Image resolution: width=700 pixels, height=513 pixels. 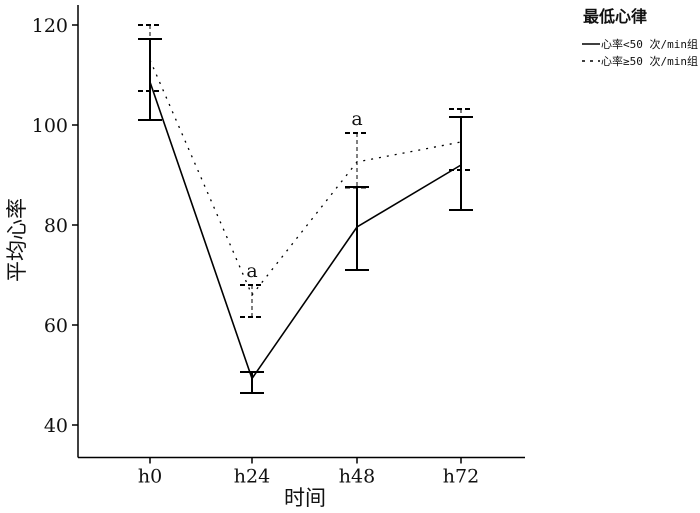 I want to click on y-axis-label: 平均心率, so click(x=17, y=240).